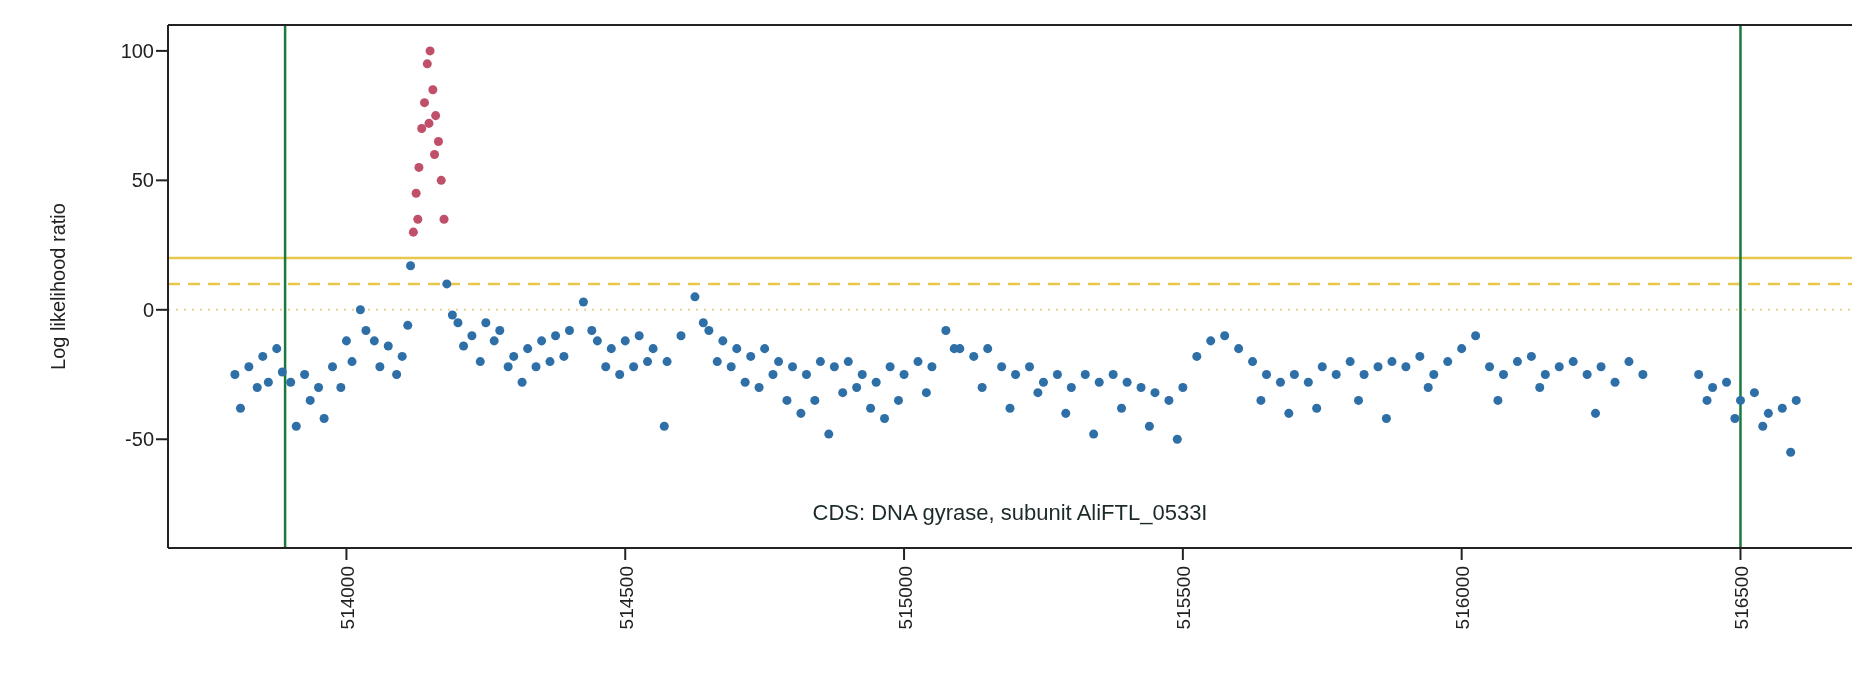 This screenshot has width=1860, height=674. Describe the element at coordinates (626, 598) in the screenshot. I see `x-tick-label: 514500` at that location.